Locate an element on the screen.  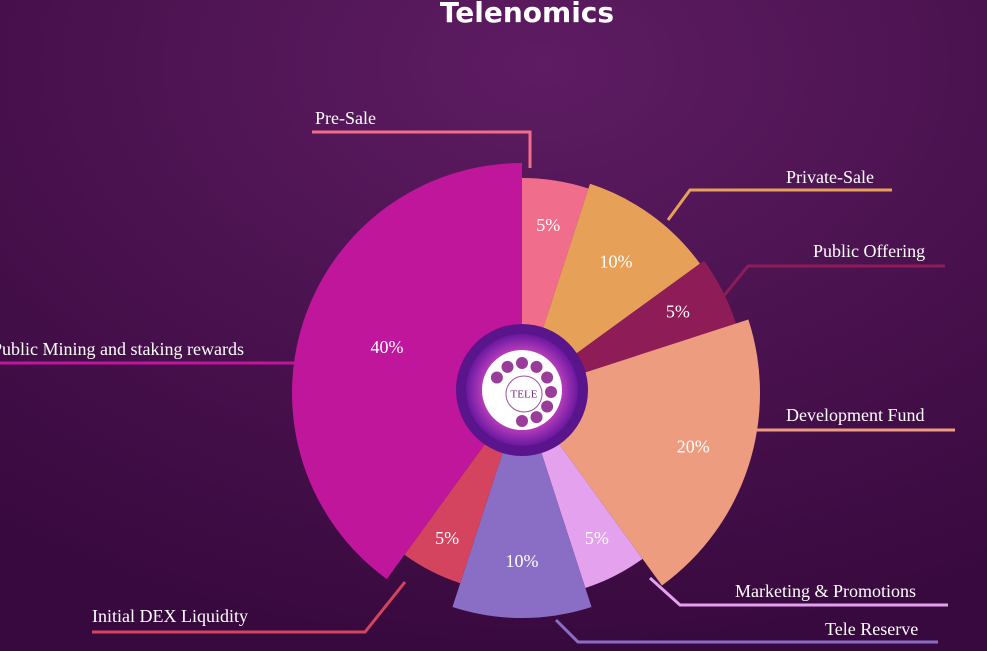
center-label: TELE is located at coordinates (524, 395).